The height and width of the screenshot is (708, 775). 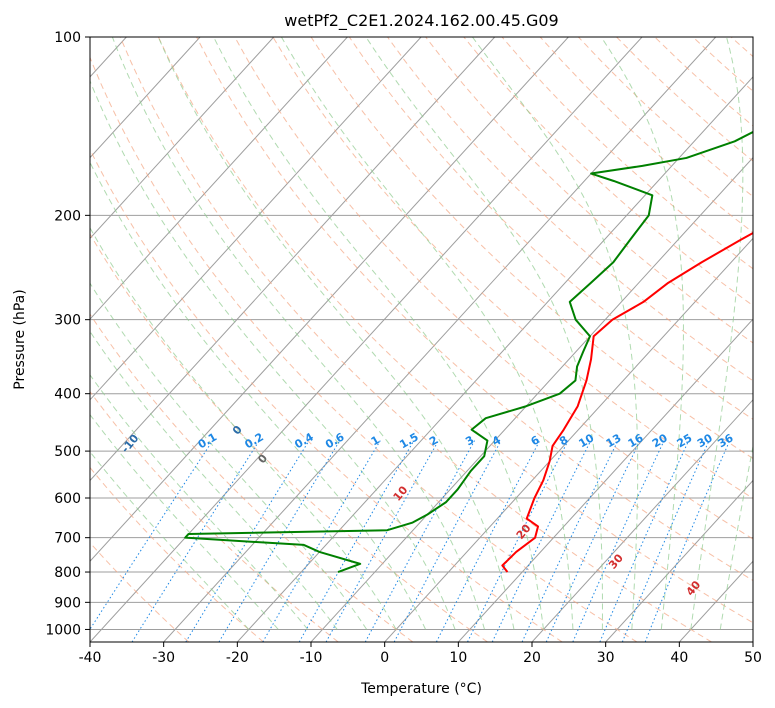 I want to click on mixing-ratio-label: 25, so click(x=685, y=440).